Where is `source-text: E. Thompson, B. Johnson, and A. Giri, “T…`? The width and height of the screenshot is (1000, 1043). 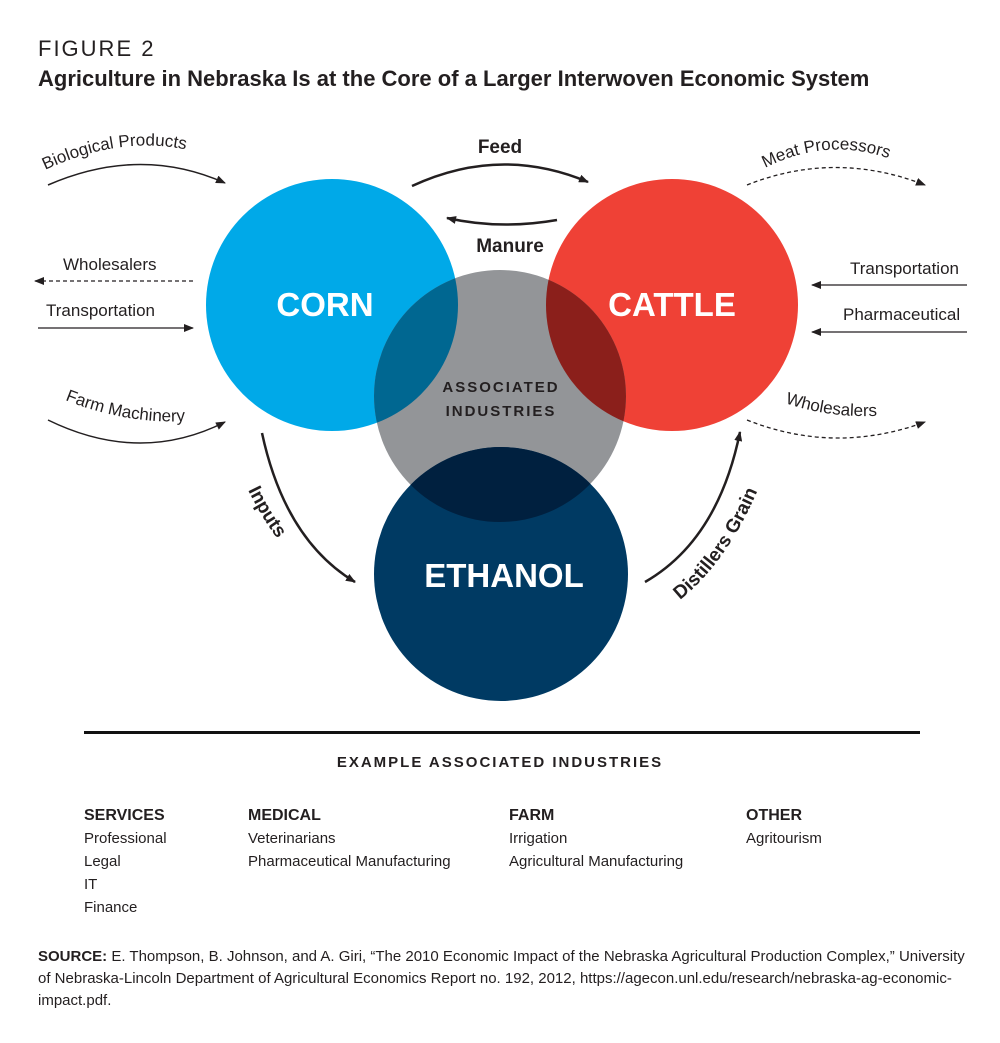 source-text: E. Thompson, B. Johnson, and A. Giri, “T… is located at coordinates (501, 978).